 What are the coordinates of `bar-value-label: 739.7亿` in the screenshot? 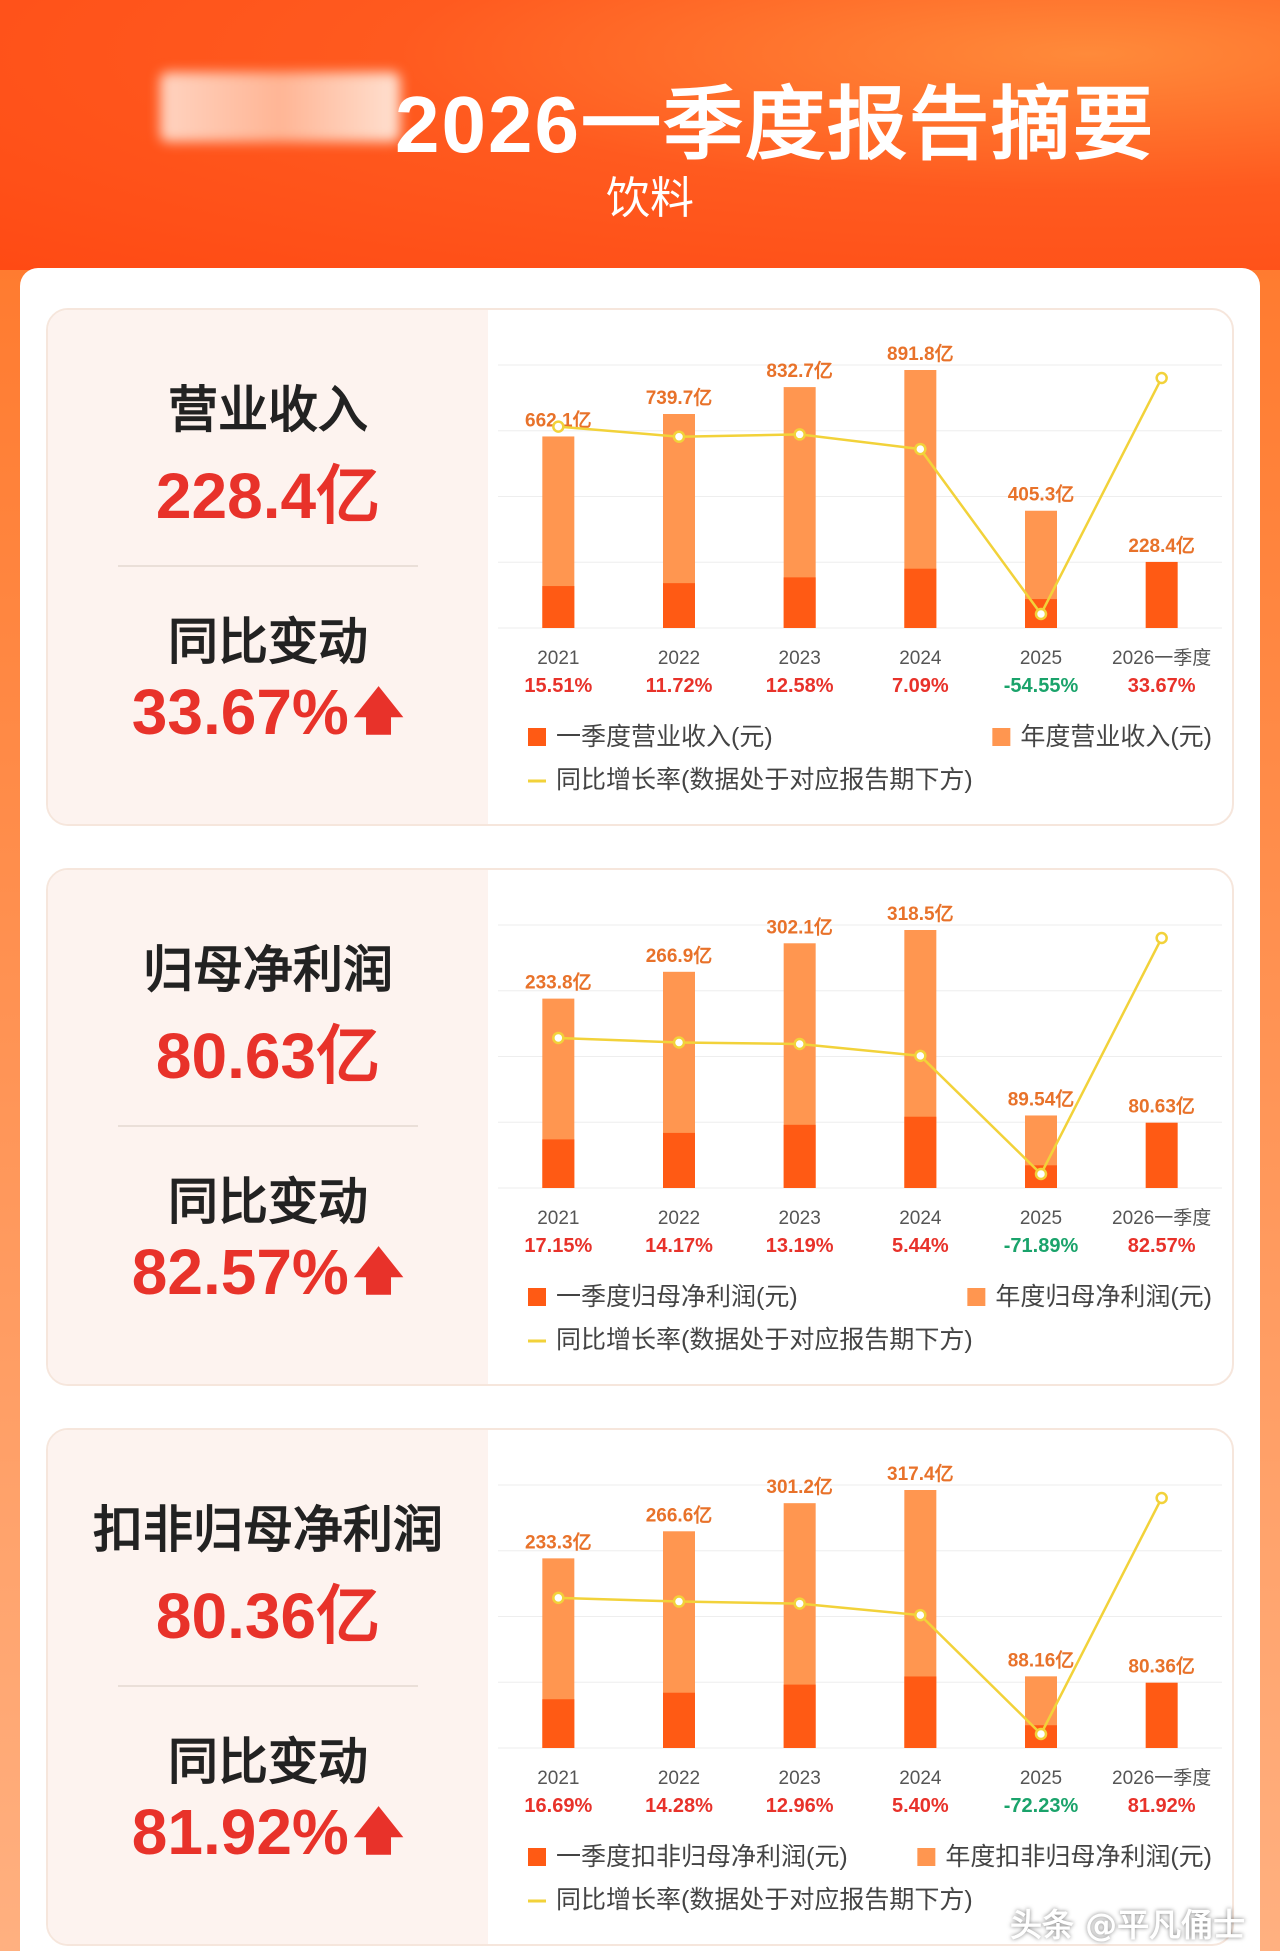 It's located at (679, 397).